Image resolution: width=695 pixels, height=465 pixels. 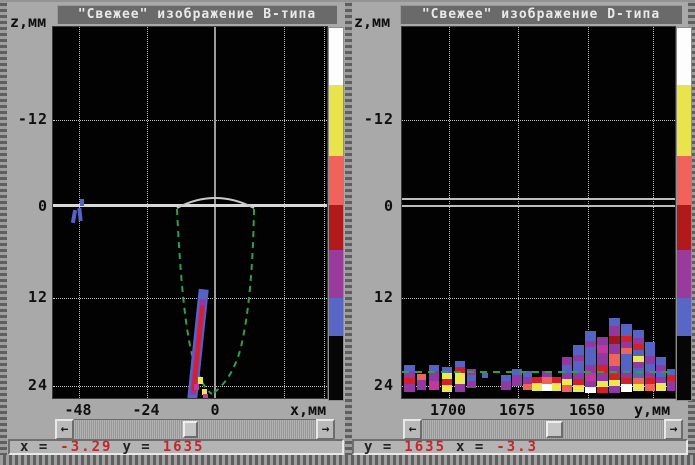 I want to click on arrow-left-icon: ←, so click(x=64, y=429).